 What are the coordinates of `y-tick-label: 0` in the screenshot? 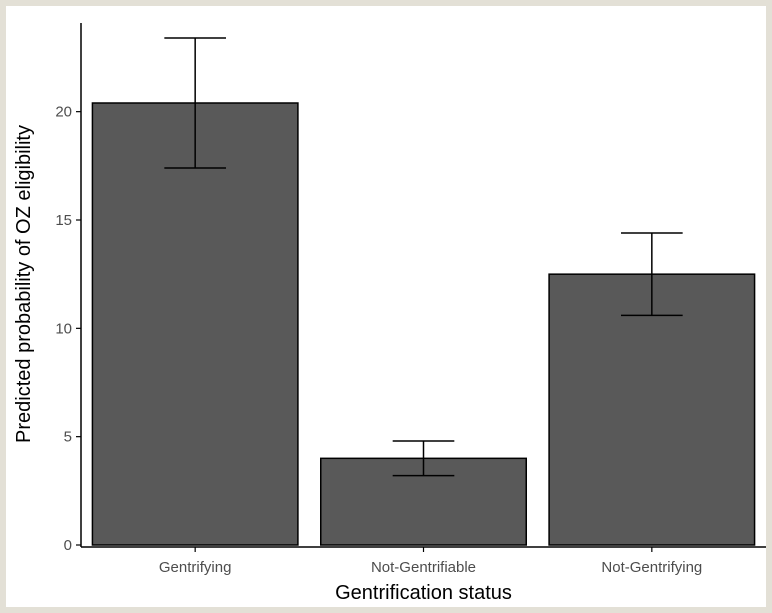 It's located at (68, 545).